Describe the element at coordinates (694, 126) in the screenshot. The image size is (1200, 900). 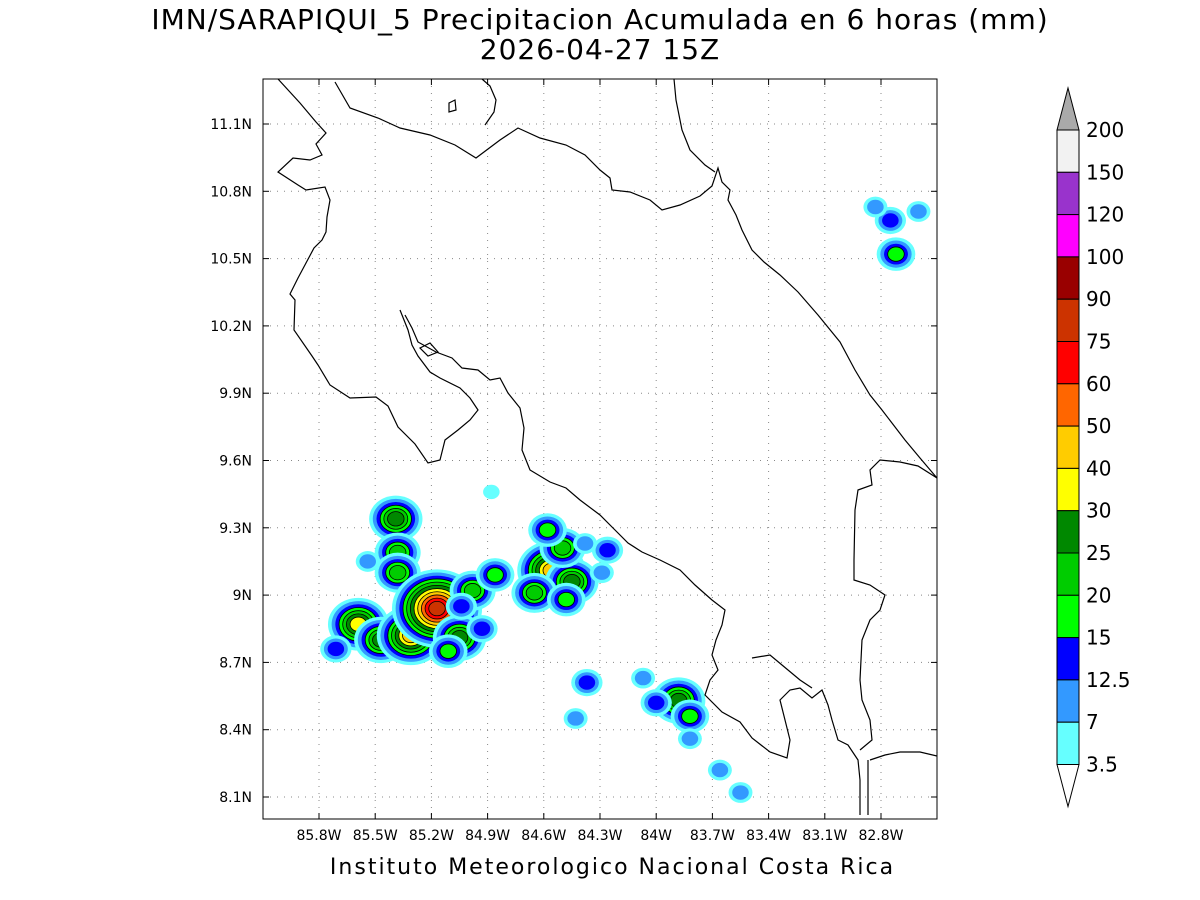
I see `north-coast-segment` at that location.